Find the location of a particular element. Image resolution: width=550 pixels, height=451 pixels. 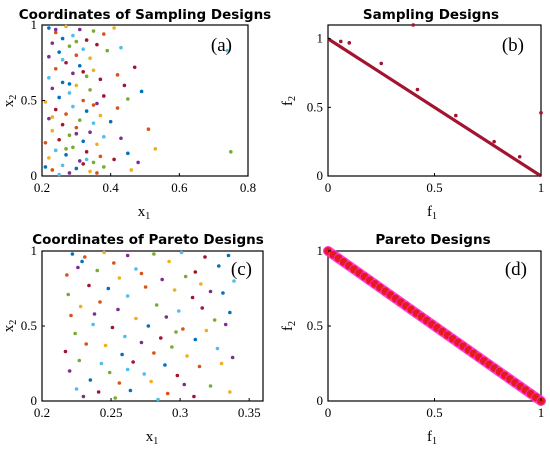

panel-c-xlabel: x1 is located at coordinates (152, 438).